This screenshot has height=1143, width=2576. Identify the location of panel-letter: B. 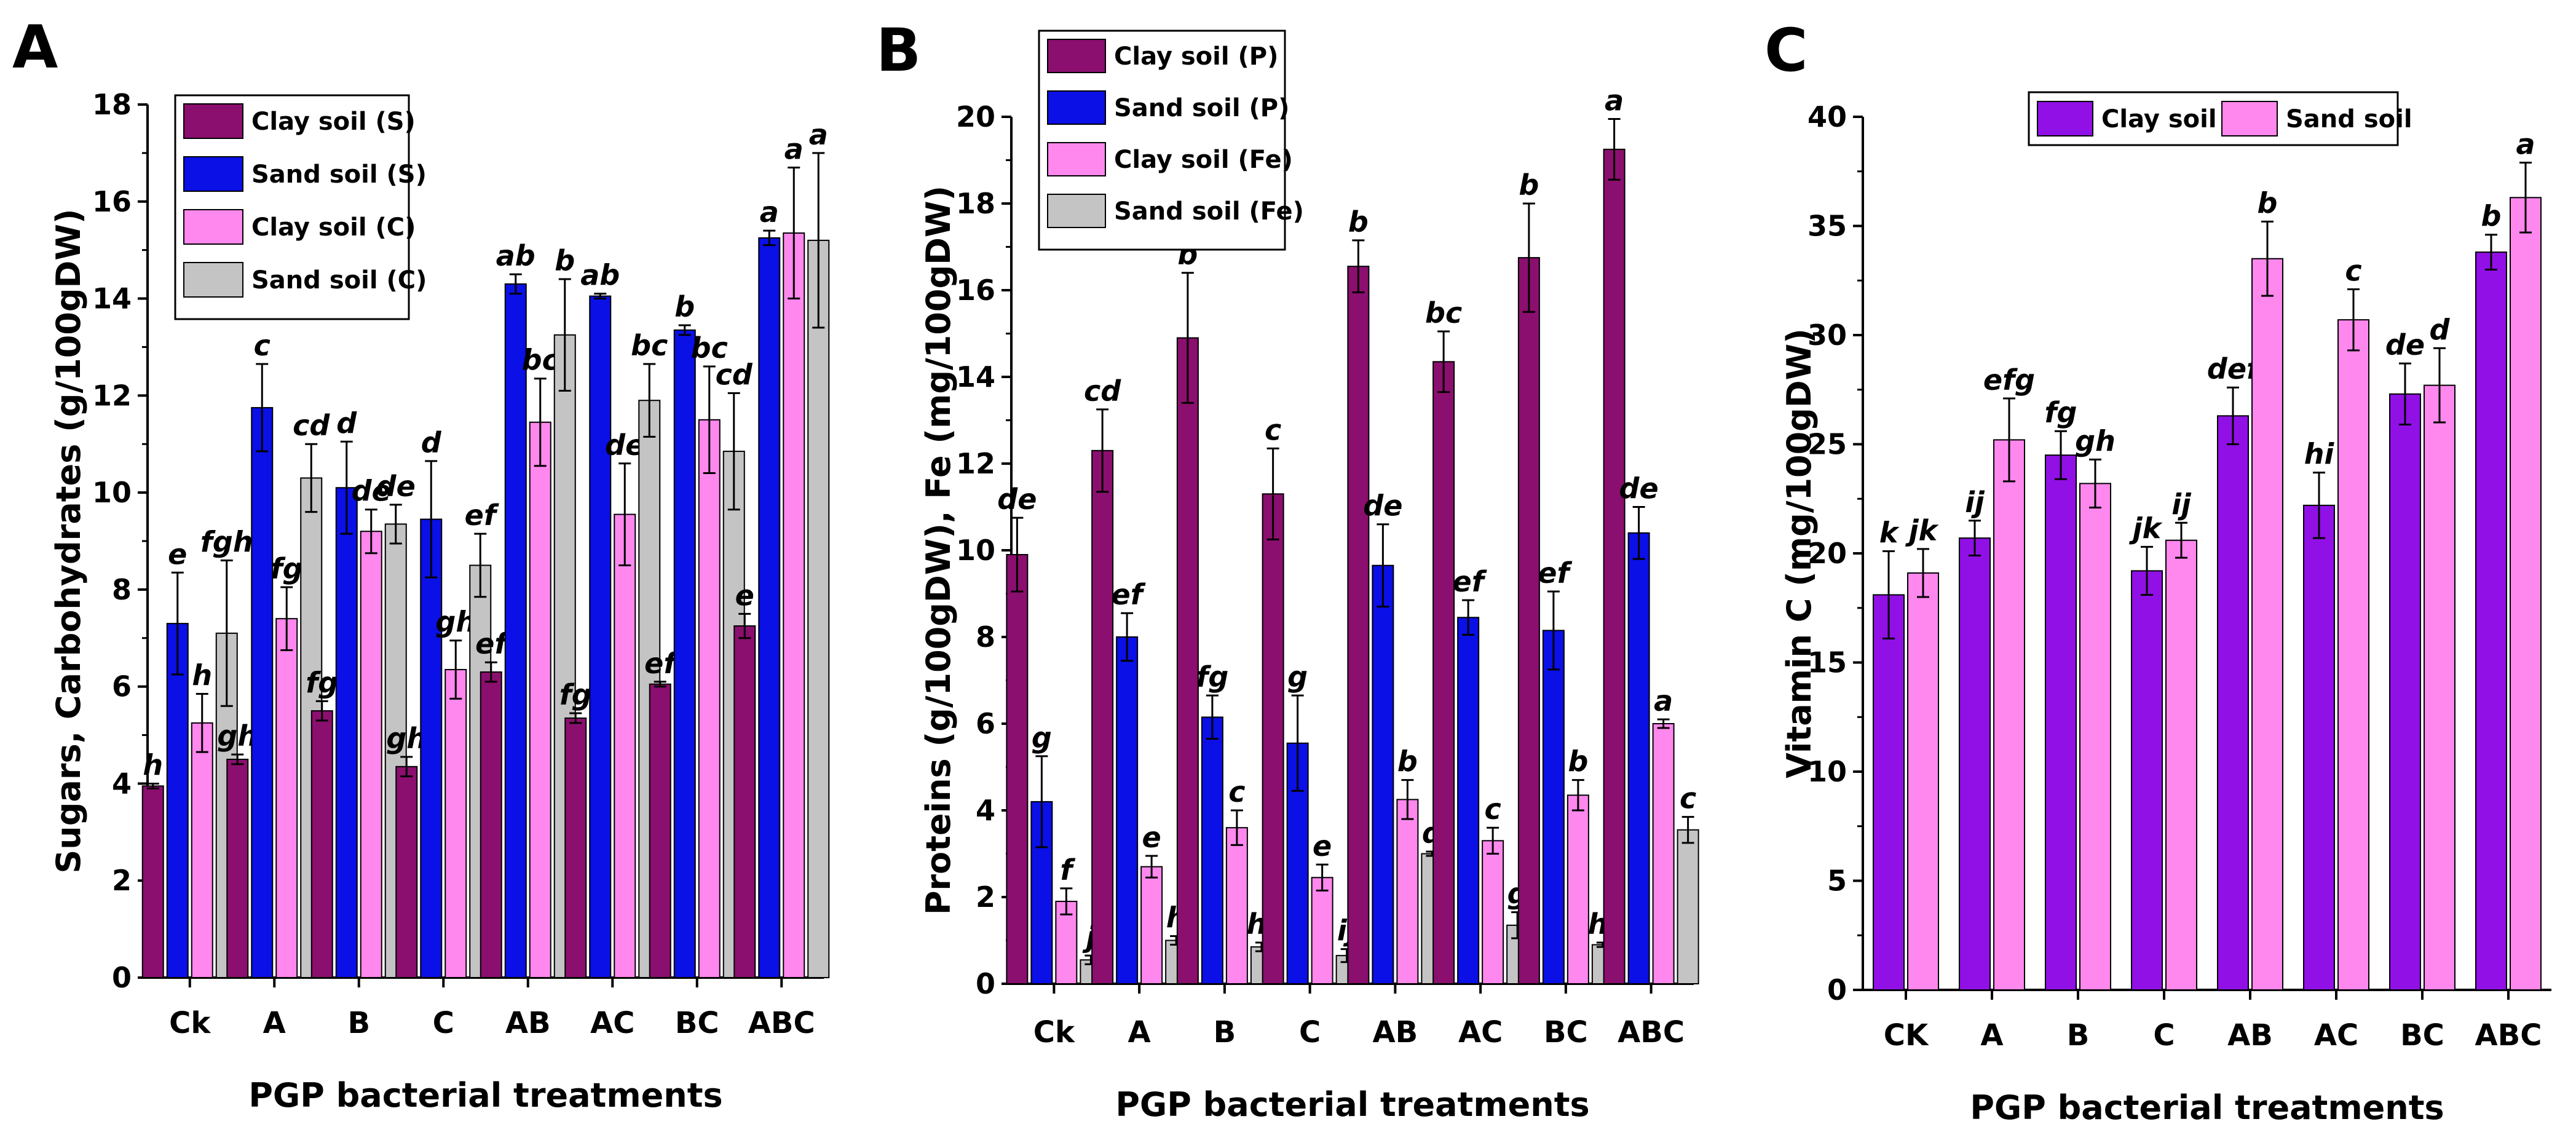
(898, 50).